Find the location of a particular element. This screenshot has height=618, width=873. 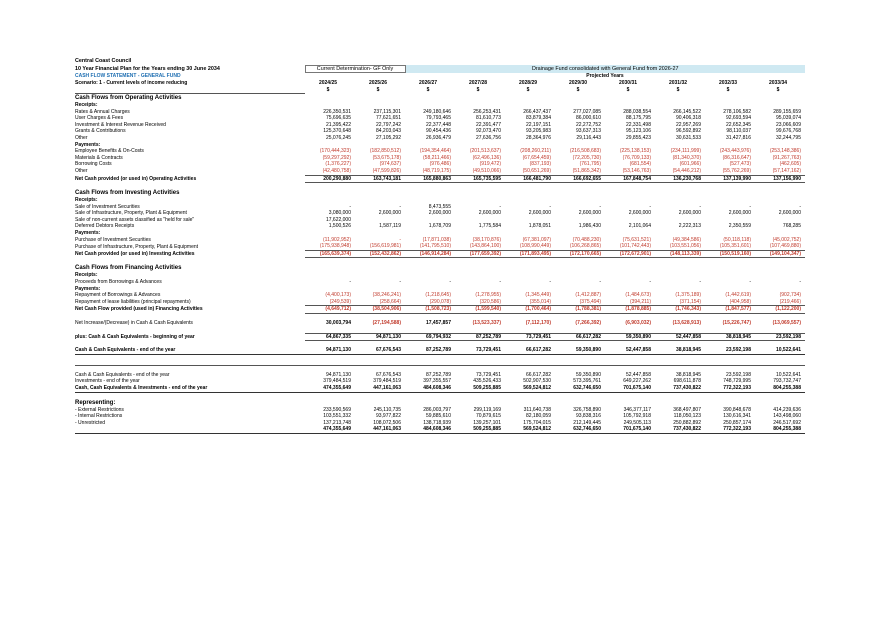

value-cell: 474,355,649 is located at coordinates (330, 430).